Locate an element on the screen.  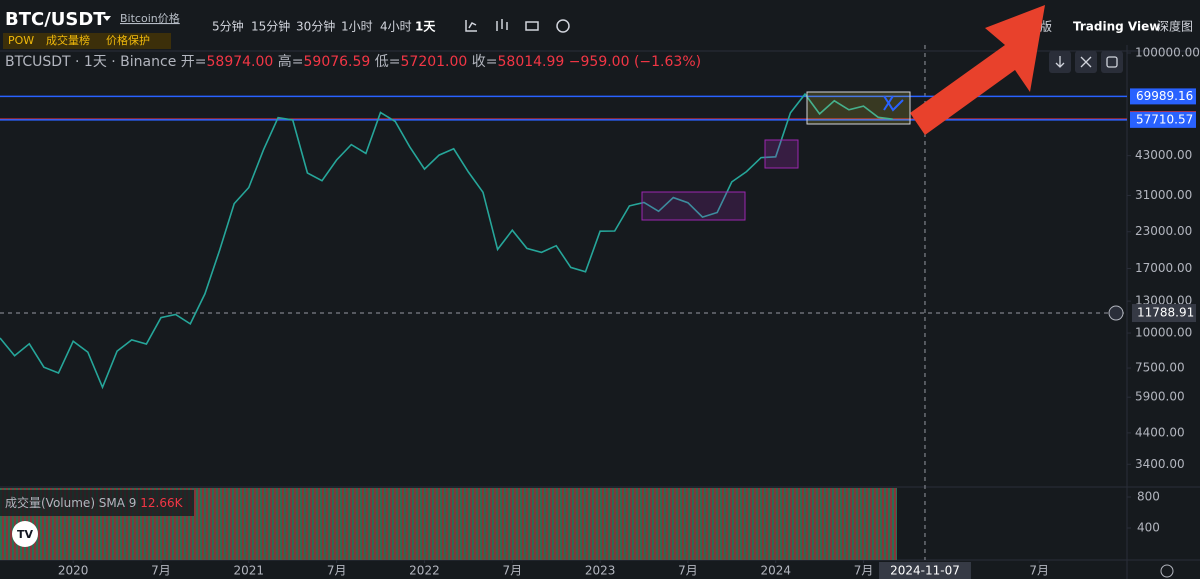
interval: 1小时 is located at coordinates (357, 27).